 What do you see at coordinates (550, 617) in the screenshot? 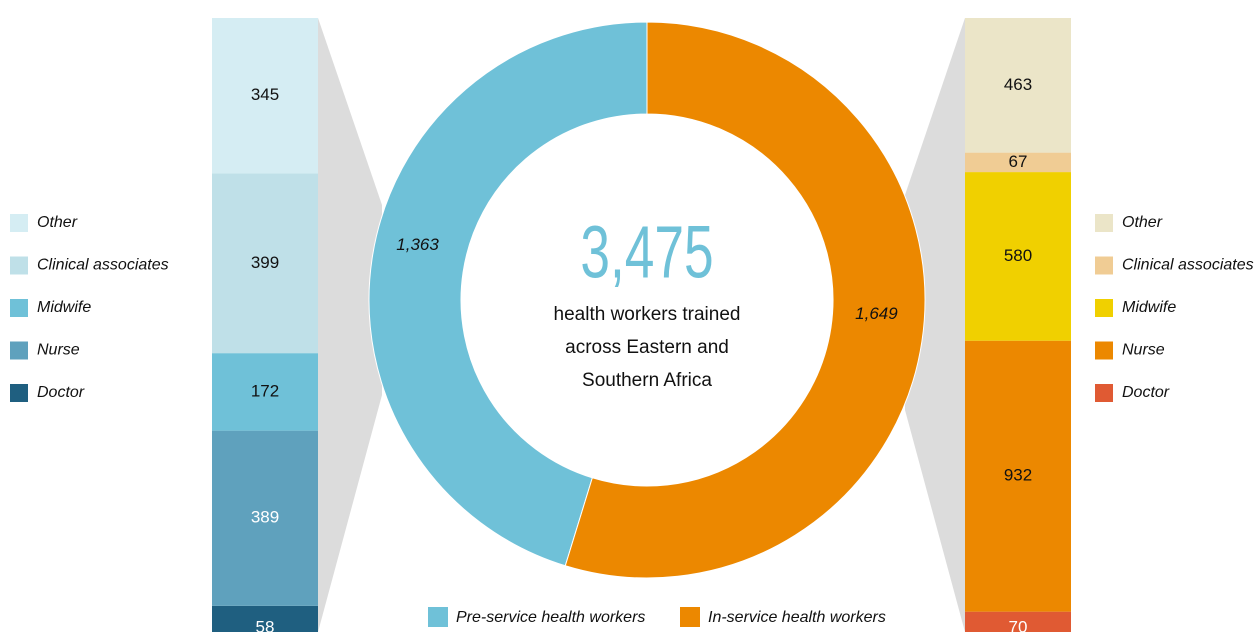
I see `legend-label: Pre-service health workers` at bounding box center [550, 617].